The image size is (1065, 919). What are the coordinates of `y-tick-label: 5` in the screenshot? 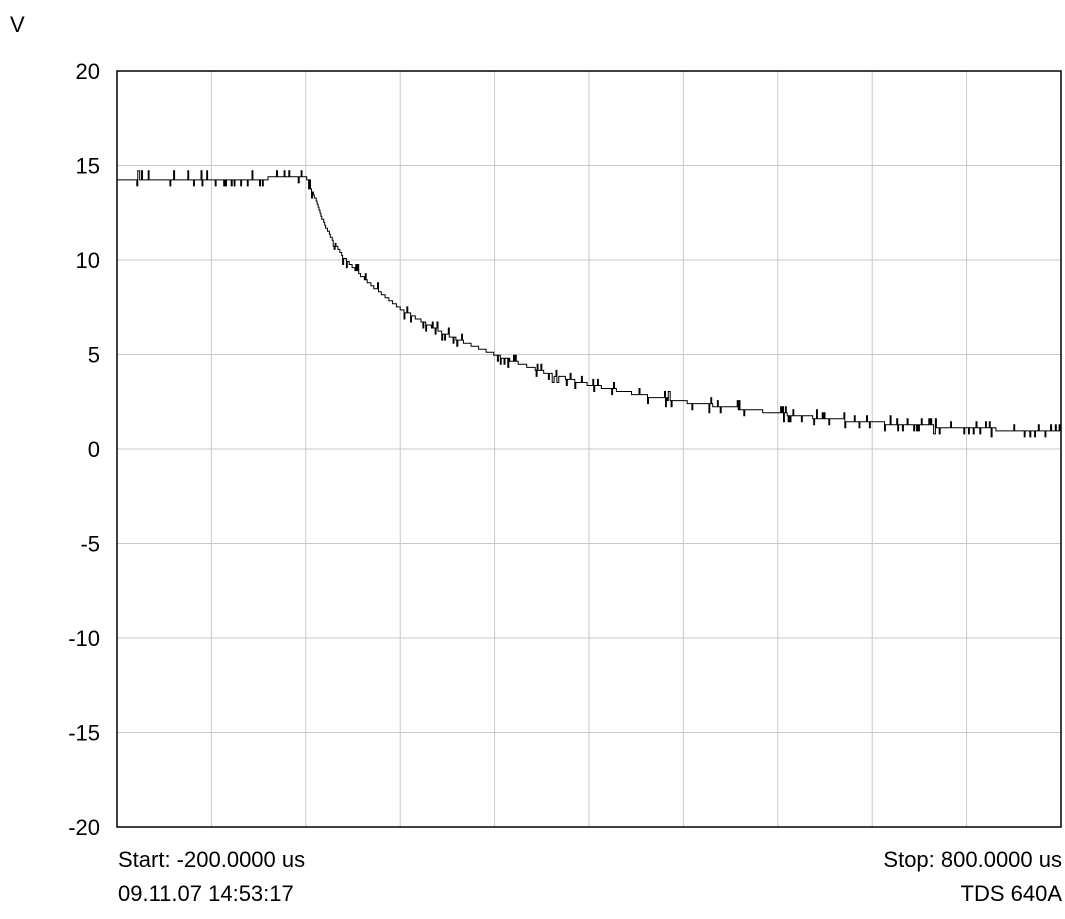 It's located at (94, 355).